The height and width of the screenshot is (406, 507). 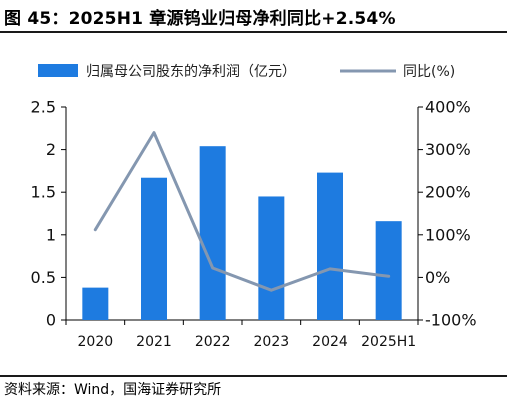 I want to click on y-left-tick-label: 1, so click(x=51, y=234).